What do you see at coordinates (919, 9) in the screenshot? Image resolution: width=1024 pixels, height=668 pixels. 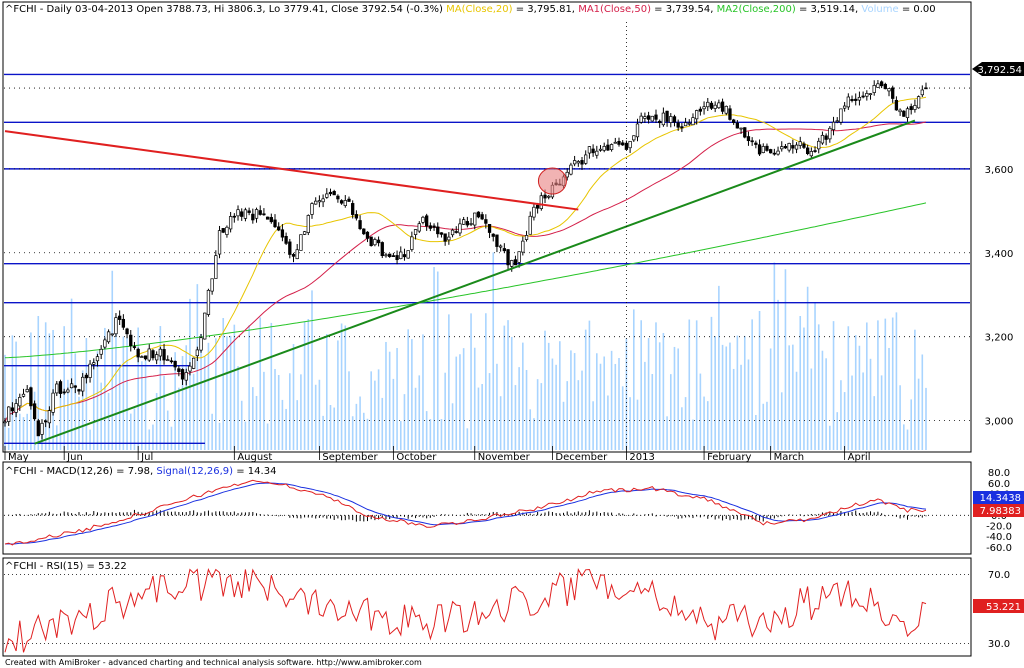 I see `volume-legend-value: = 0.00` at bounding box center [919, 9].